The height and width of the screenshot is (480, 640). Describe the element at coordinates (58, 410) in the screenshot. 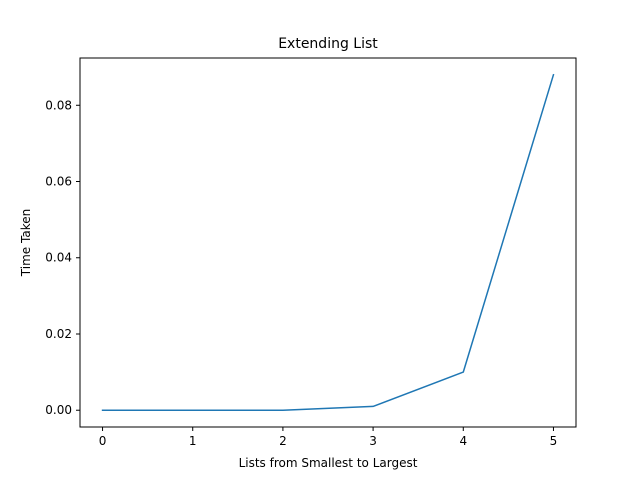

I see `y-tick-label: 0.00` at that location.